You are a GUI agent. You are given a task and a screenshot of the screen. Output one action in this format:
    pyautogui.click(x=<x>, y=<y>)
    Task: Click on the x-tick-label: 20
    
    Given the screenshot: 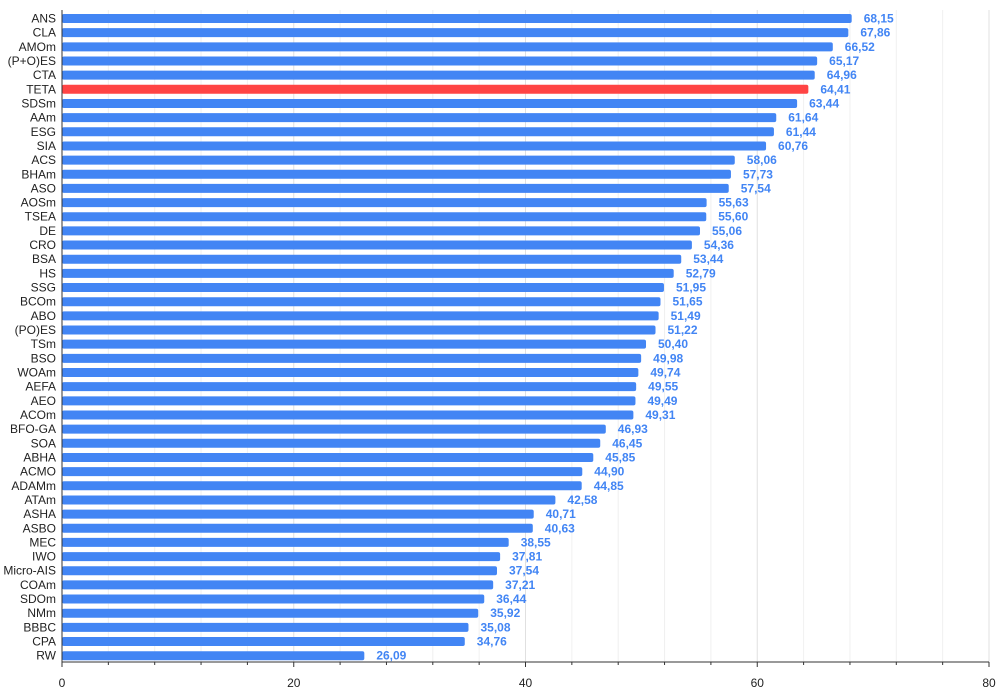 What is the action you would take?
    pyautogui.click(x=294, y=683)
    